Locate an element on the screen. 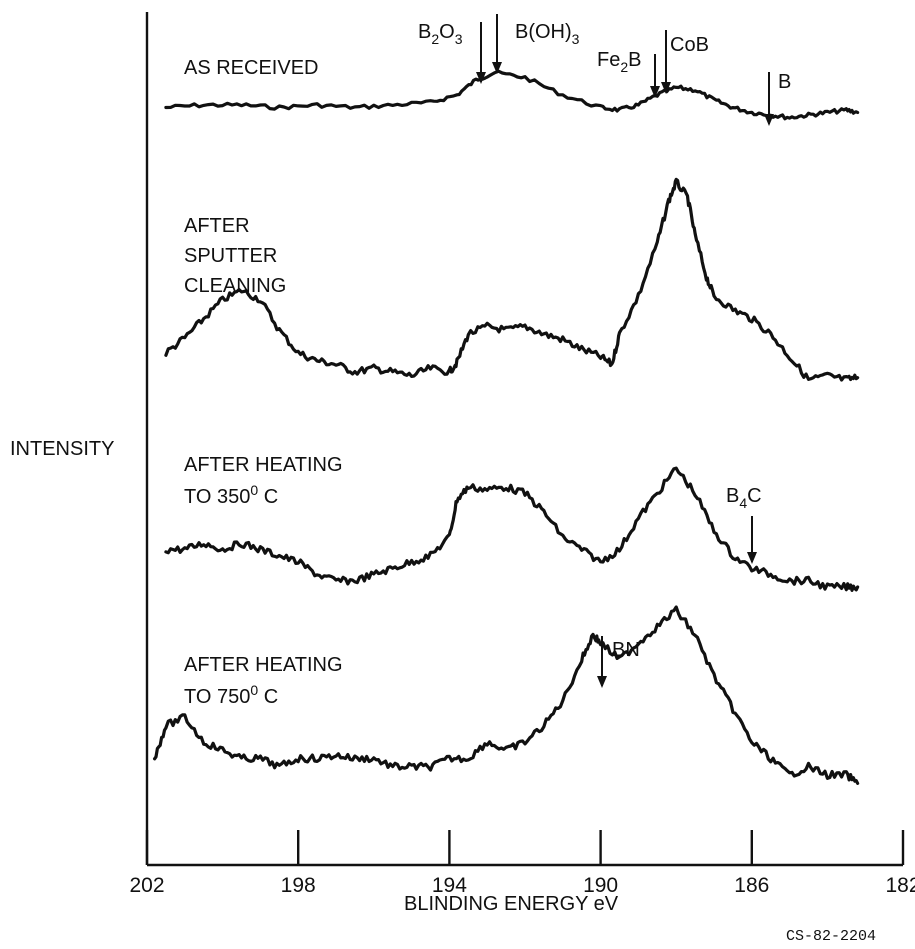 The width and height of the screenshot is (915, 949). annotation-boh3: B(OH)3 is located at coordinates (547, 34).